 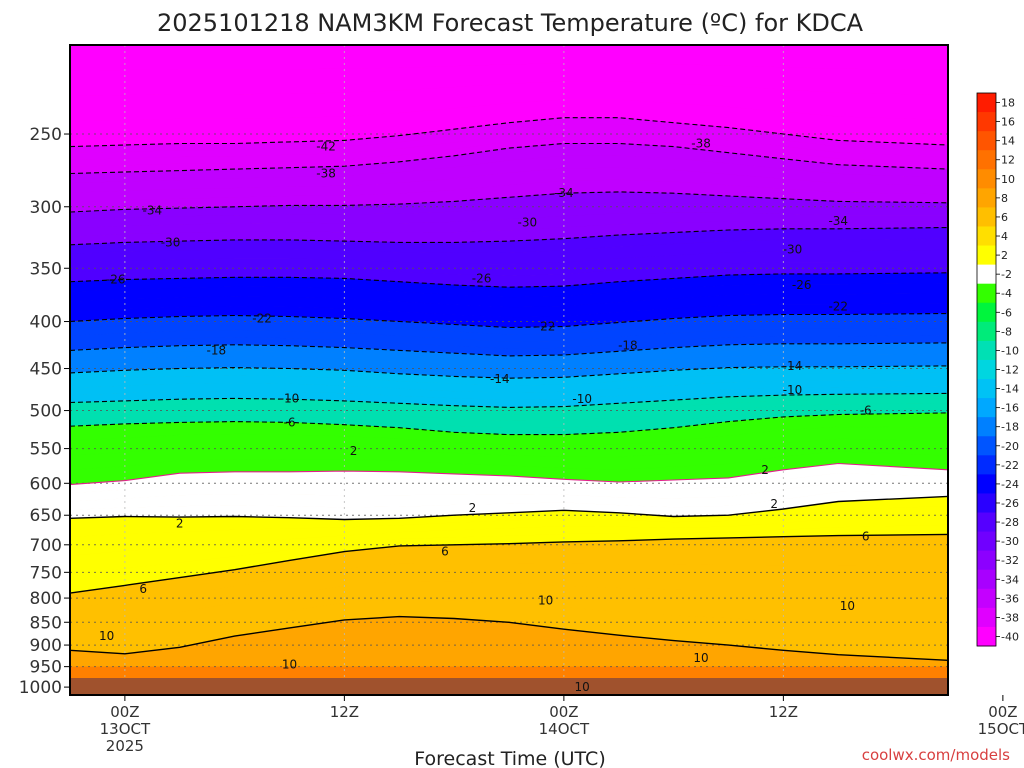 I want to click on colorbar-label-25: -34, so click(x=1010, y=579).